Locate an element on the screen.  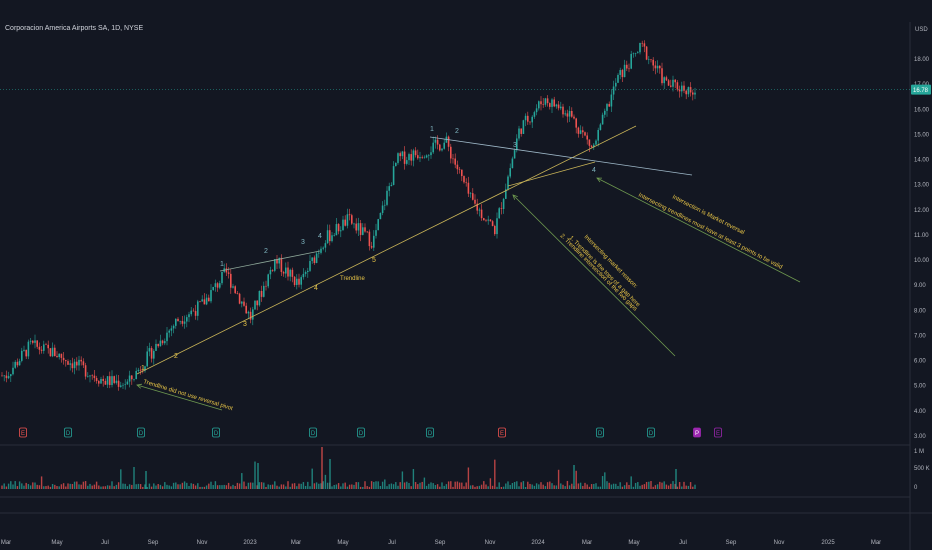
arrow-reversal-pivot is located at coordinates (179, 397).